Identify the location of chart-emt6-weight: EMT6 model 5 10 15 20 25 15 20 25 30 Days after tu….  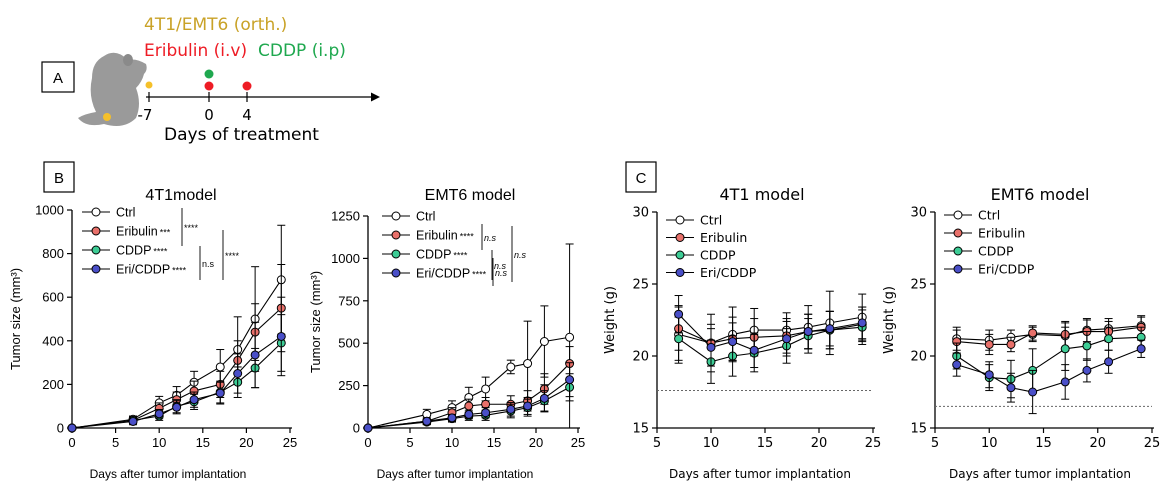
(1021, 333).